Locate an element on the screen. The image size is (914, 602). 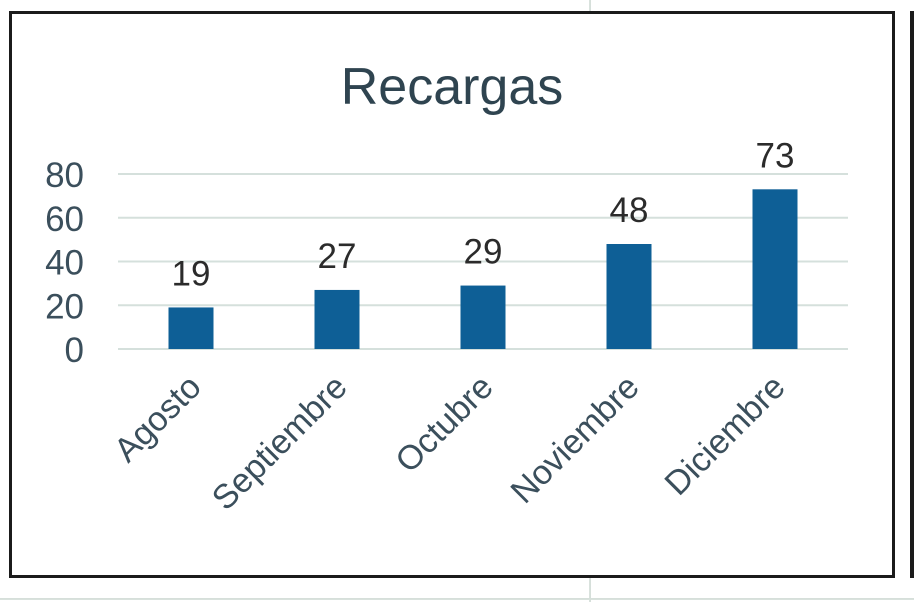
adjacent-object-edge is located at coordinates (912, 294).